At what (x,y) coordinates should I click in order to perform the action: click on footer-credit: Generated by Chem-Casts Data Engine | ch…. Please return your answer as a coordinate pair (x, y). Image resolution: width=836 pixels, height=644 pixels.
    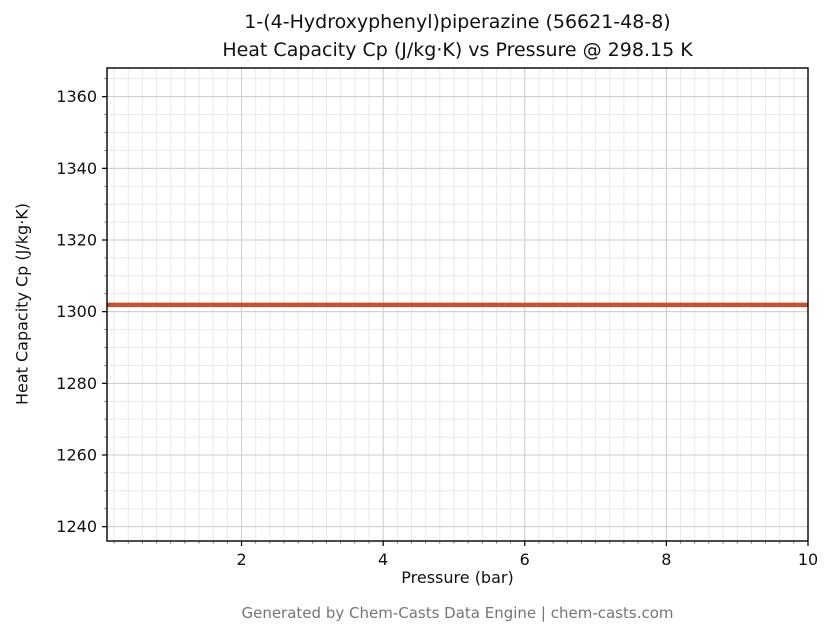
    Looking at the image, I should click on (457, 613).